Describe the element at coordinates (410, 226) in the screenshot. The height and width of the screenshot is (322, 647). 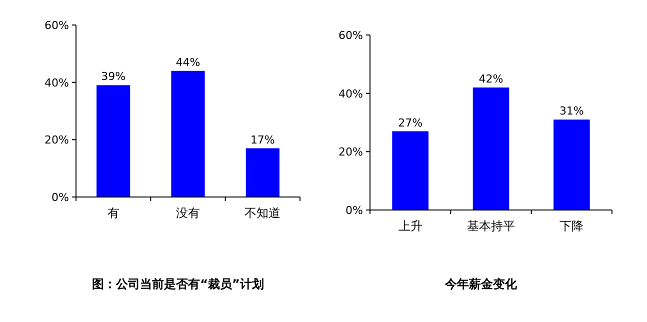
I see `x-tick-label: 上升` at that location.